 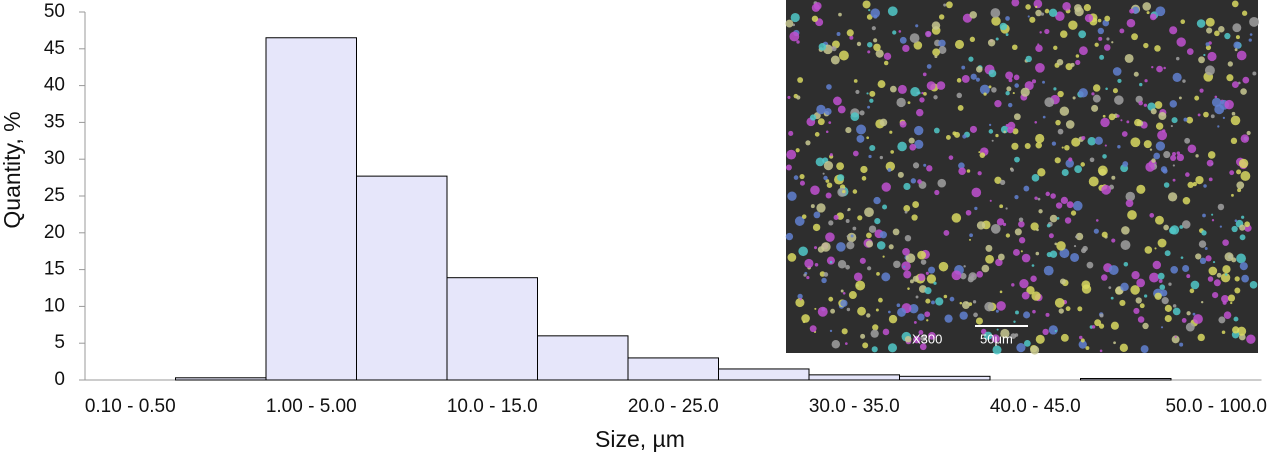 What do you see at coordinates (59, 379) in the screenshot?
I see `y-tick-label: 0` at bounding box center [59, 379].